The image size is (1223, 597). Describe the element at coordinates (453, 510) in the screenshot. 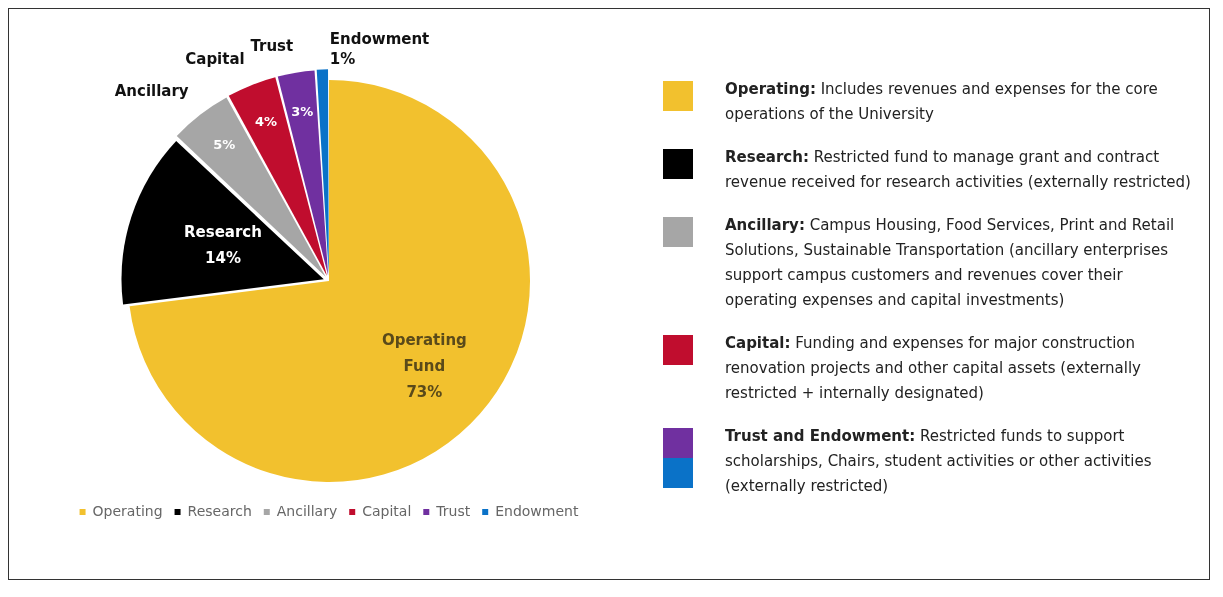

I see `legend-label: Trust` at that location.